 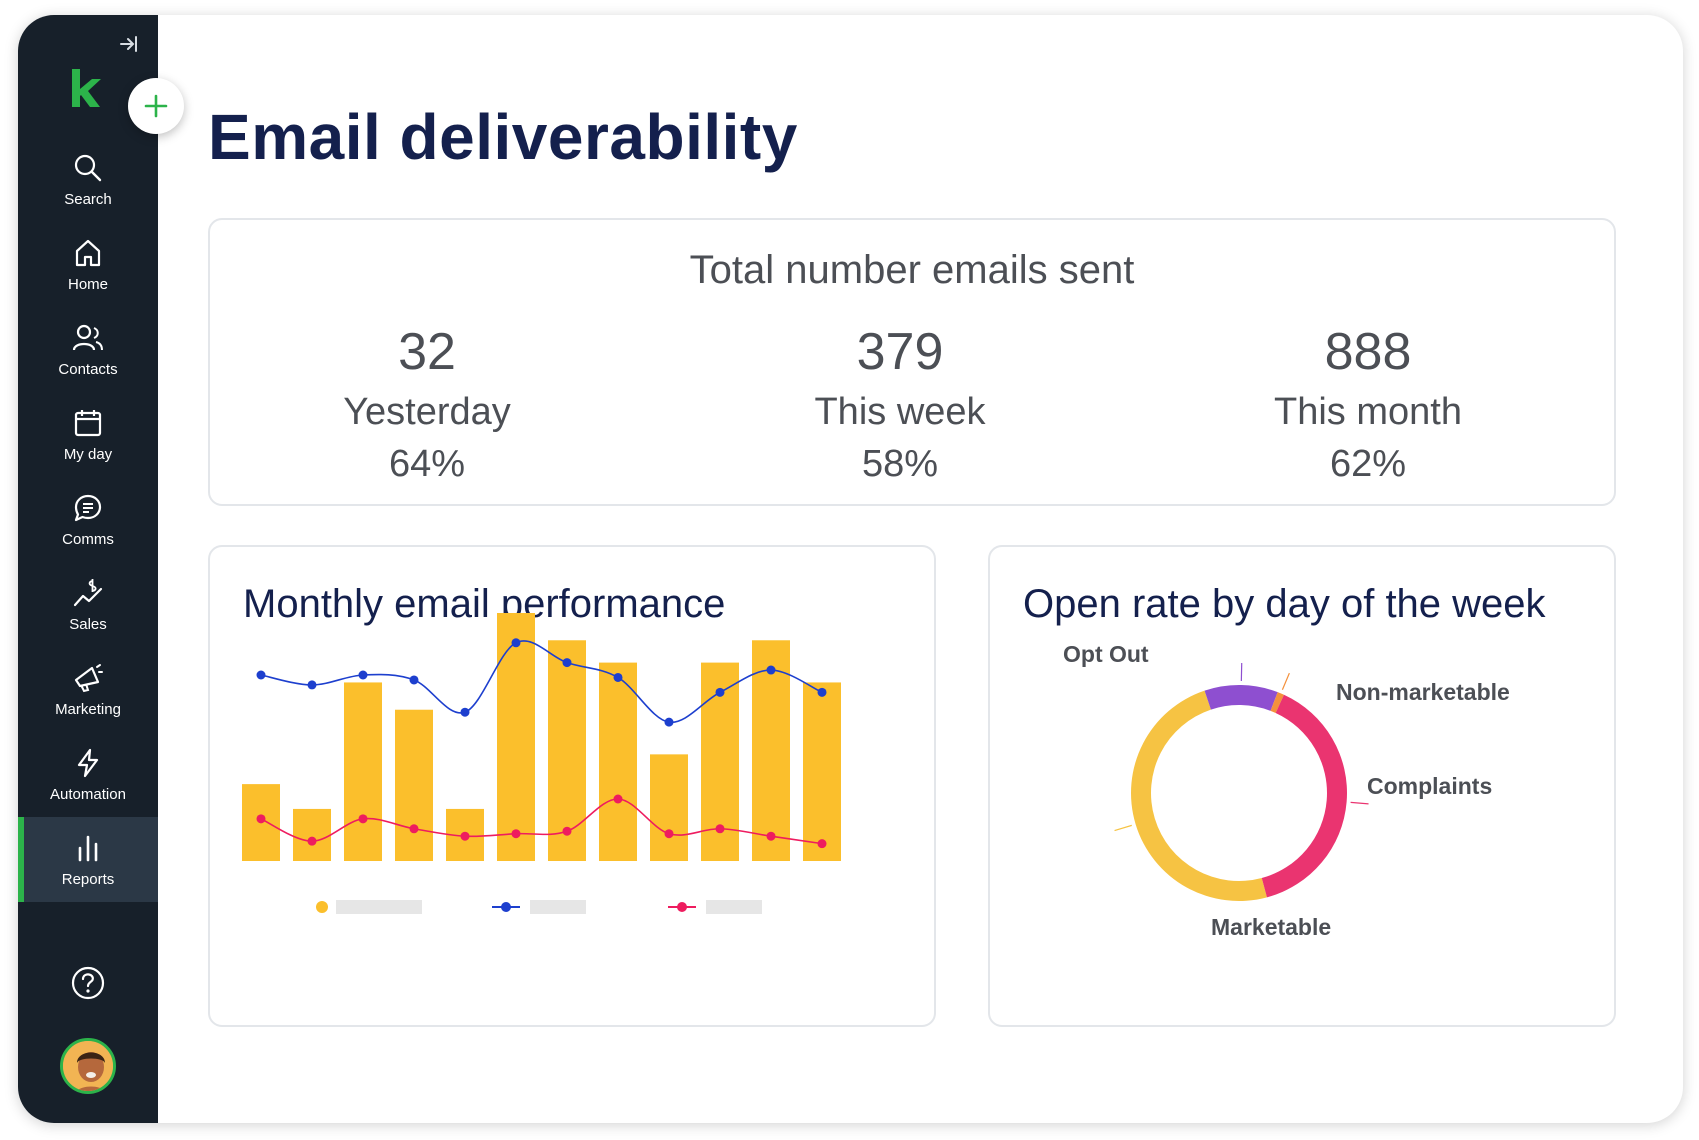 I want to click on stat-value: 379, so click(x=900, y=352).